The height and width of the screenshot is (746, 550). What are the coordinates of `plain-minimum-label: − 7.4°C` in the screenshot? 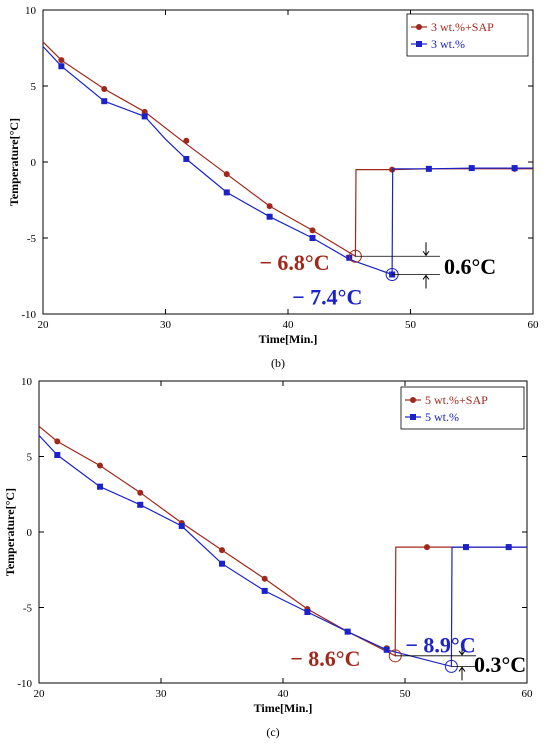 It's located at (327, 296).